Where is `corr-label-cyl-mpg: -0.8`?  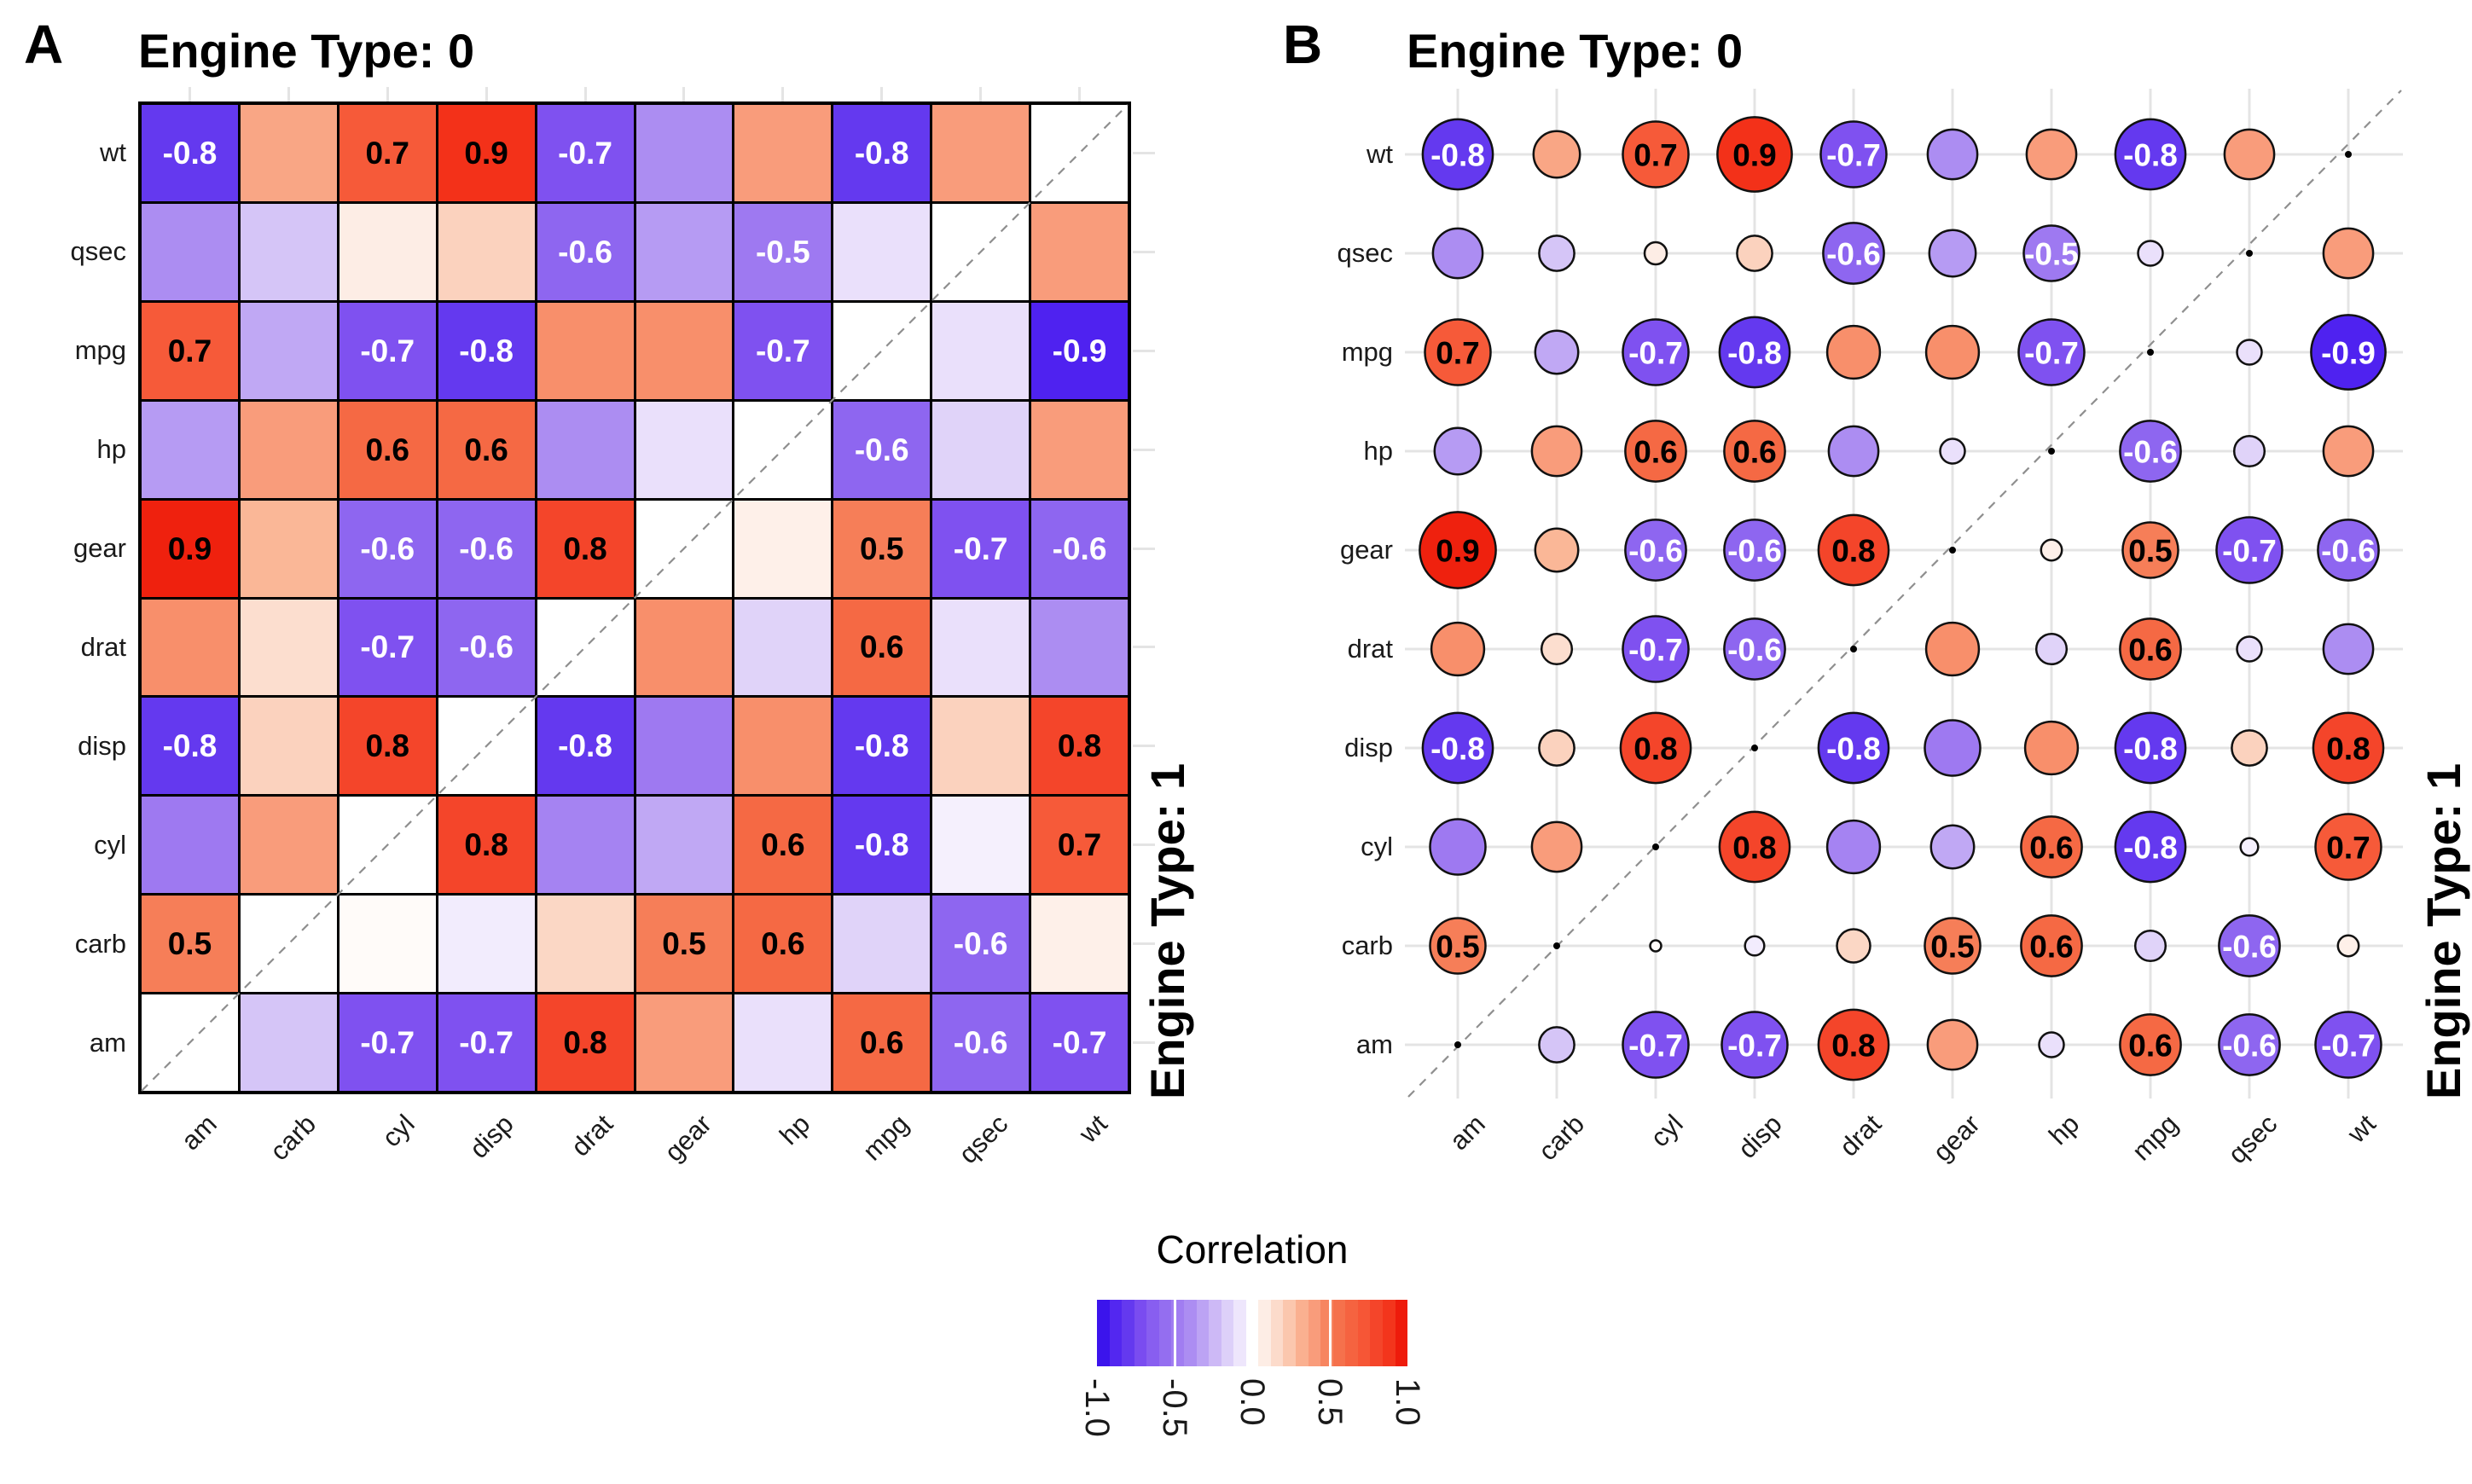 corr-label-cyl-mpg: -0.8 is located at coordinates (2150, 847).